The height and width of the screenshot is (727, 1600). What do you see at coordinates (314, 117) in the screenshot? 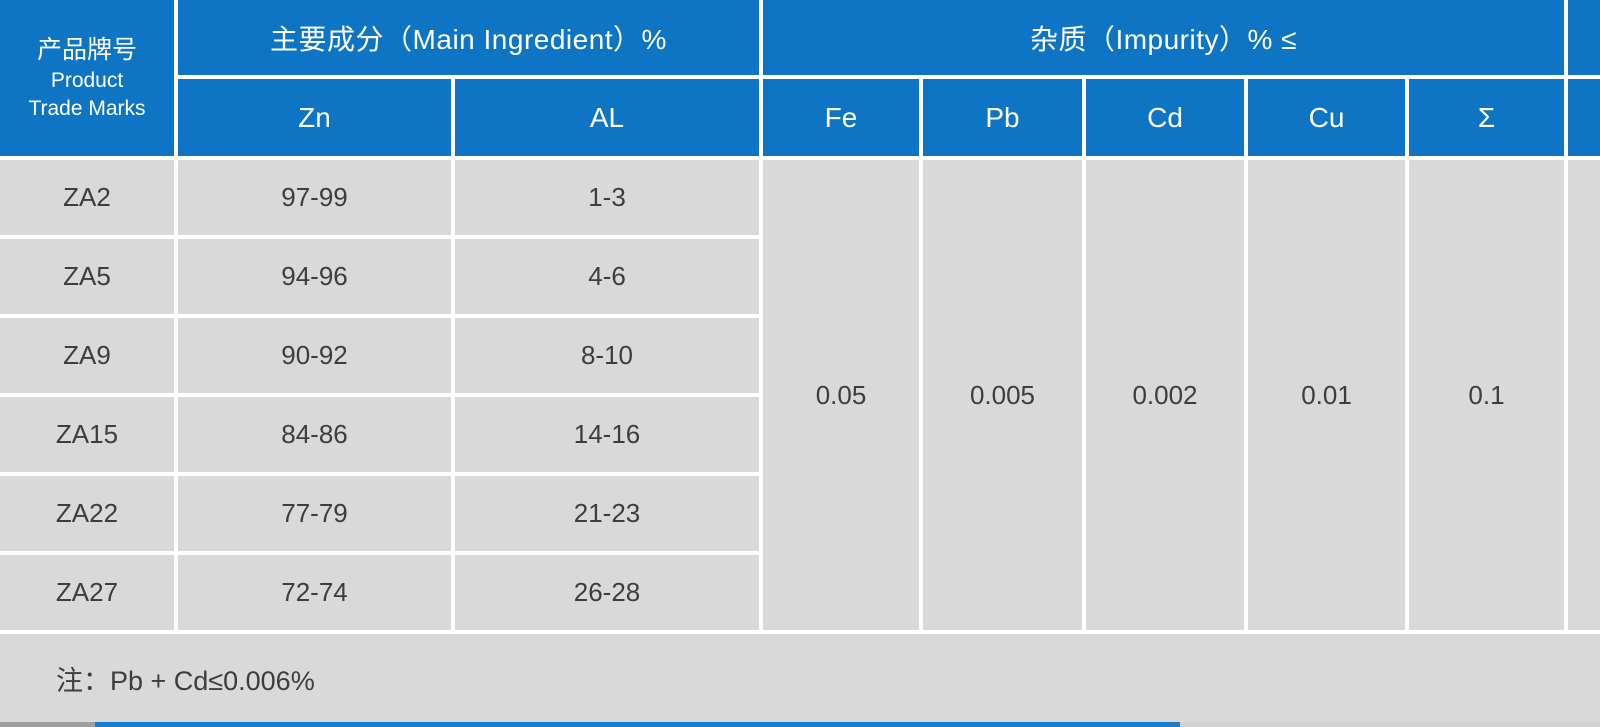
I see `zn-column-header: Zn` at bounding box center [314, 117].